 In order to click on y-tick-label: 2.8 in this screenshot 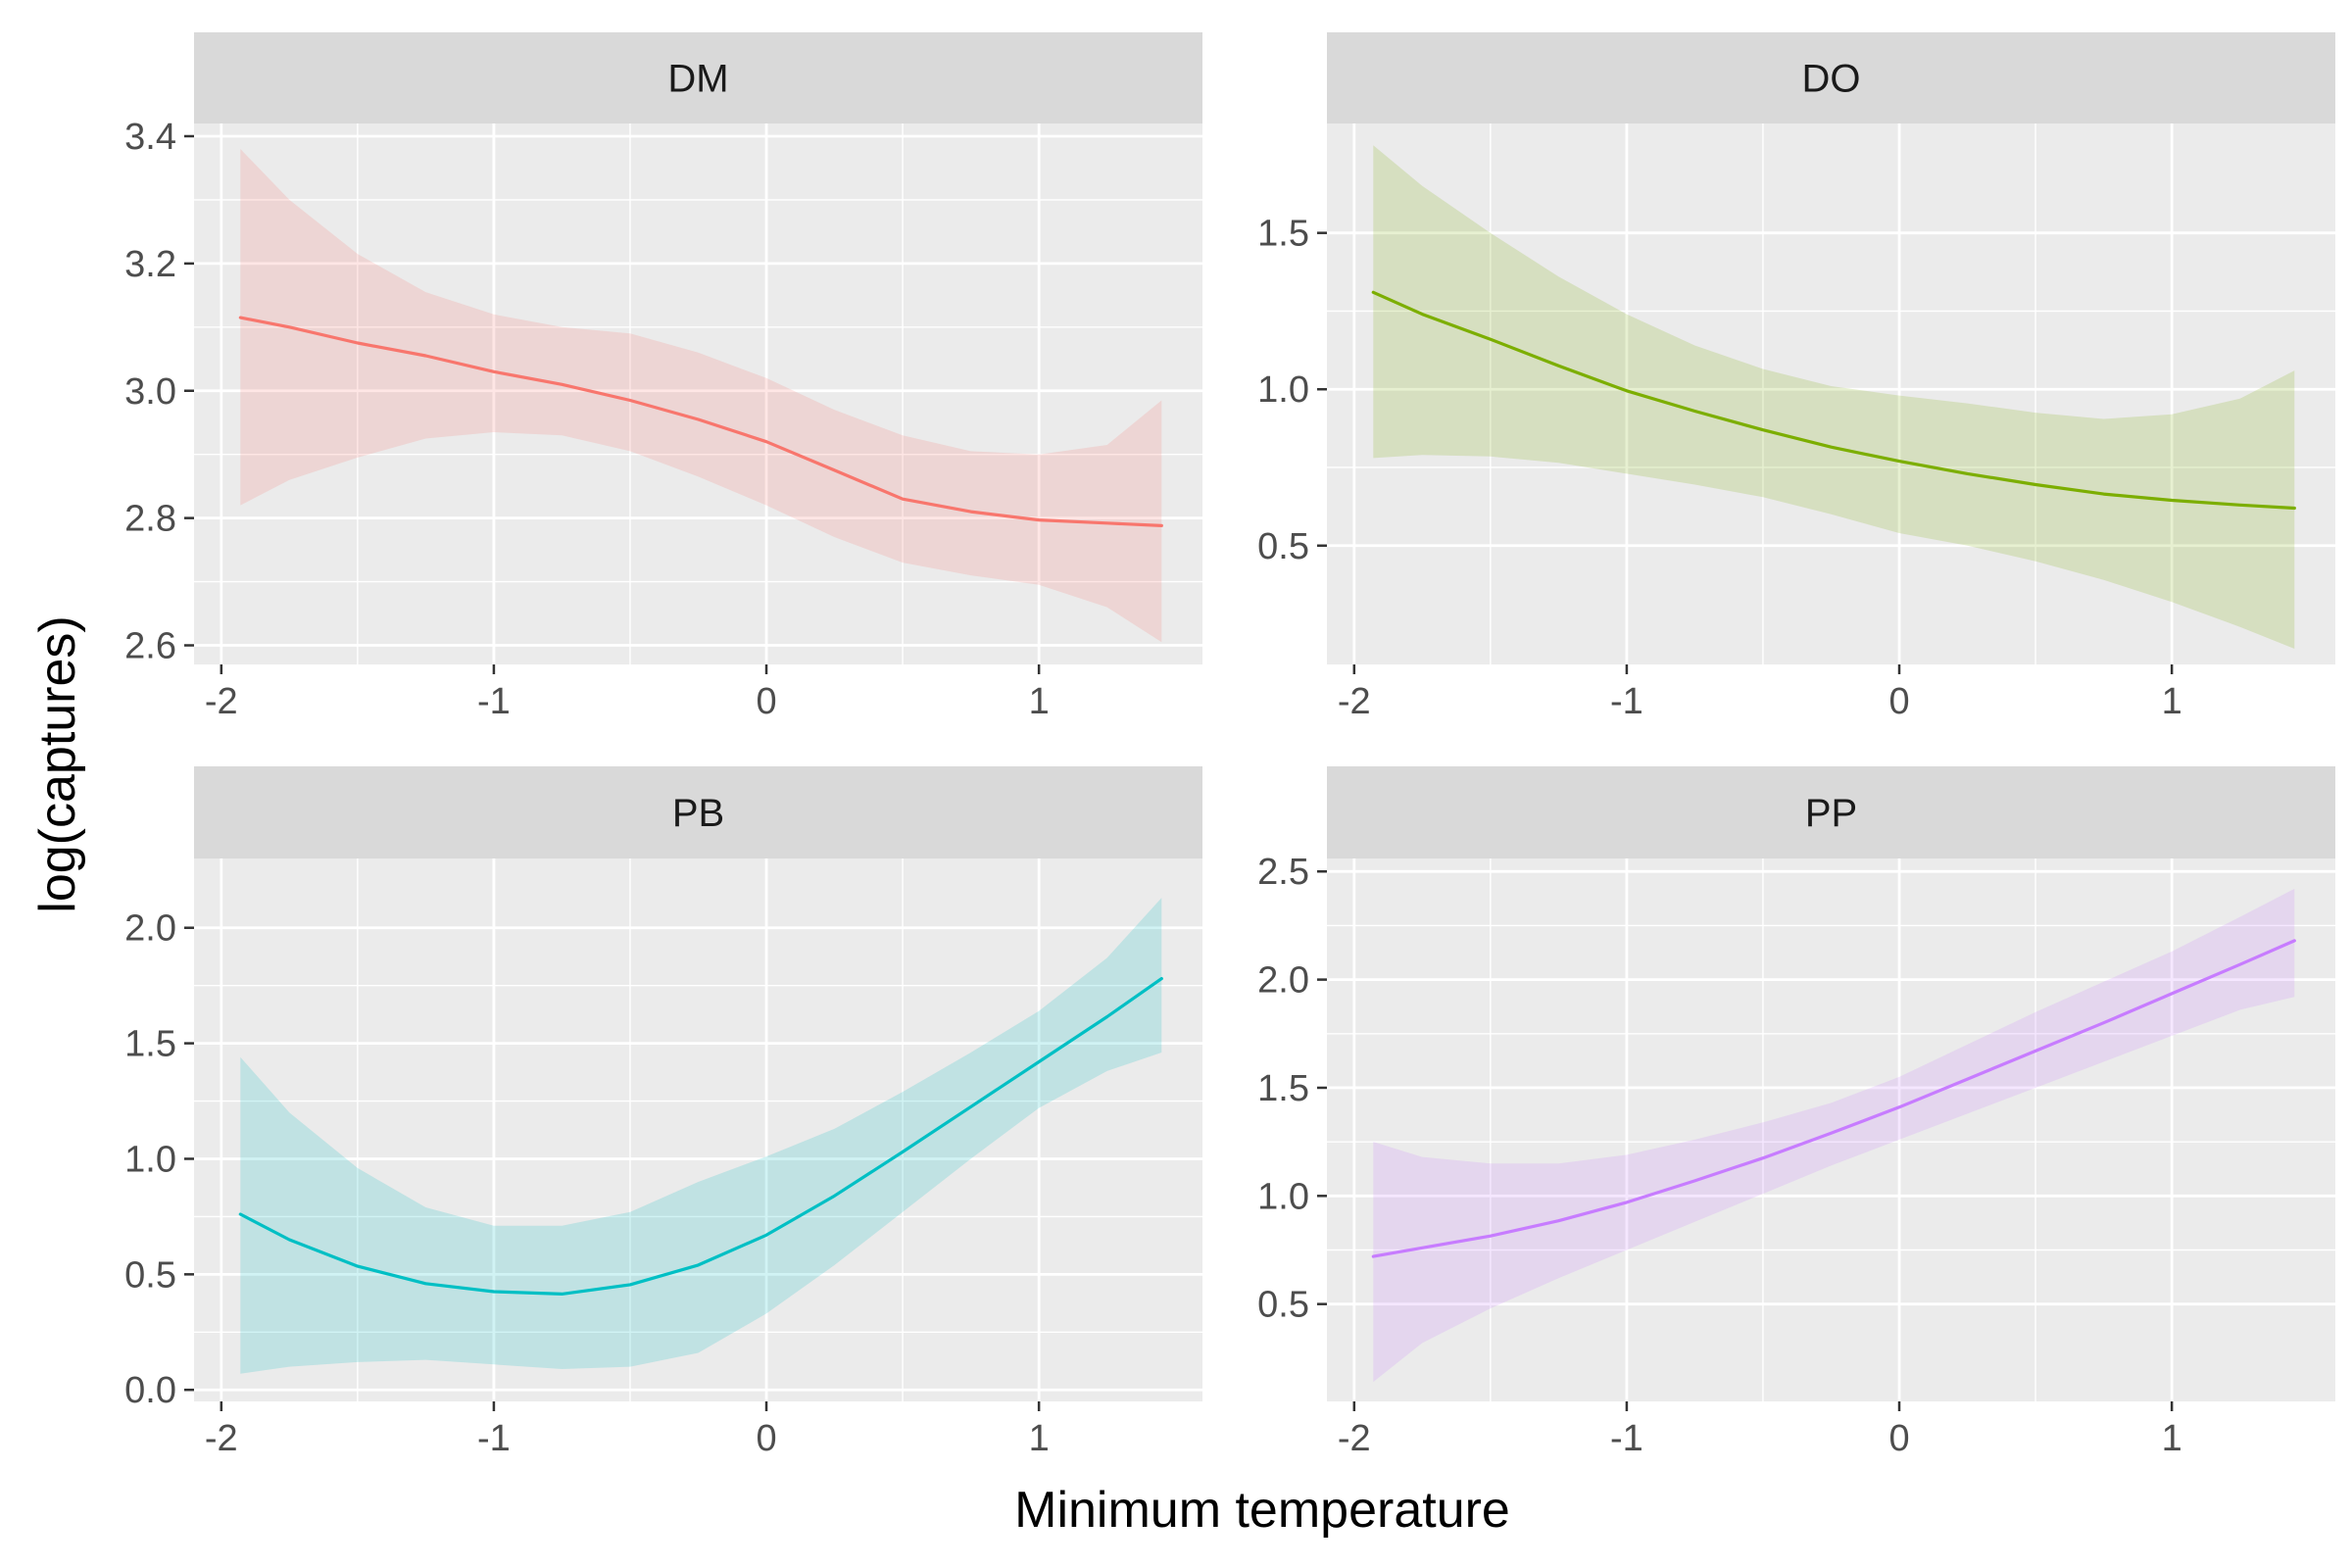, I will do `click(150, 519)`.